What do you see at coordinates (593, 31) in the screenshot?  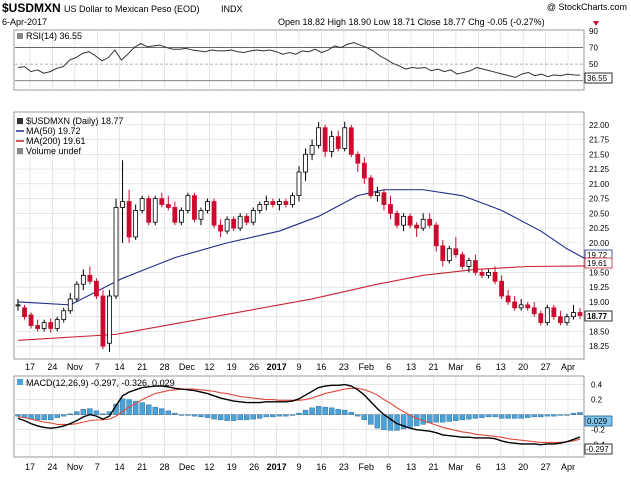 I see `rsi-y-tick-label: 90` at bounding box center [593, 31].